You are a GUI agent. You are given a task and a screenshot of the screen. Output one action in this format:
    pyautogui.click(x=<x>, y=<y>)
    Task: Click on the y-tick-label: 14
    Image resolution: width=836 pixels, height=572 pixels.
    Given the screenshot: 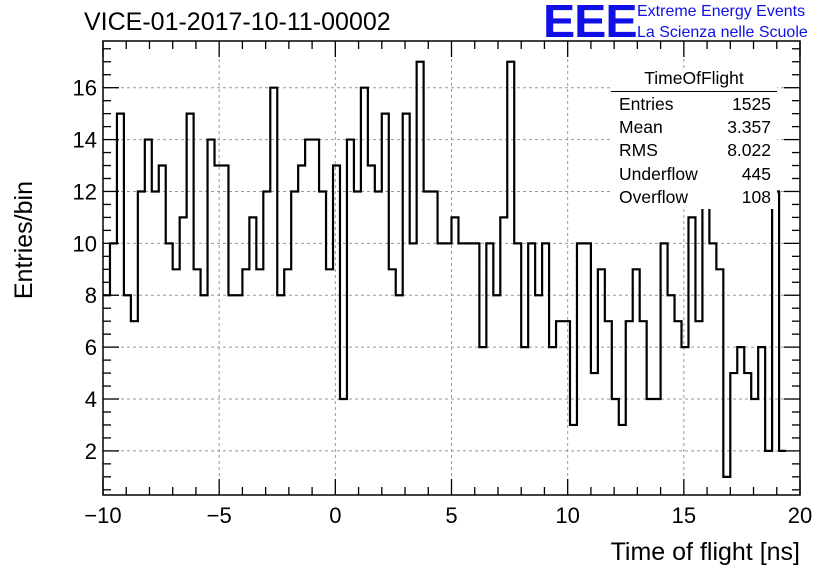 What is the action you would take?
    pyautogui.click(x=85, y=140)
    